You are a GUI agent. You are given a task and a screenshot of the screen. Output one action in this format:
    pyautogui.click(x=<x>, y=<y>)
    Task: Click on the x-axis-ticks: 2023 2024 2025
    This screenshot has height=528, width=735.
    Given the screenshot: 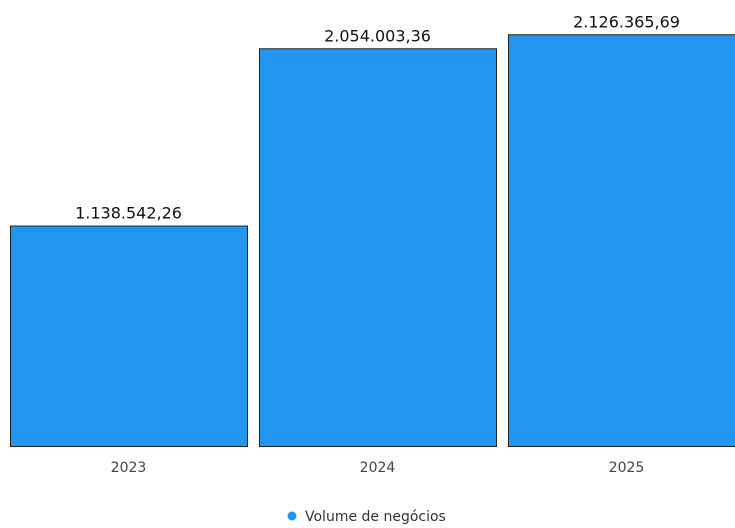 What is the action you would take?
    pyautogui.click(x=378, y=468)
    